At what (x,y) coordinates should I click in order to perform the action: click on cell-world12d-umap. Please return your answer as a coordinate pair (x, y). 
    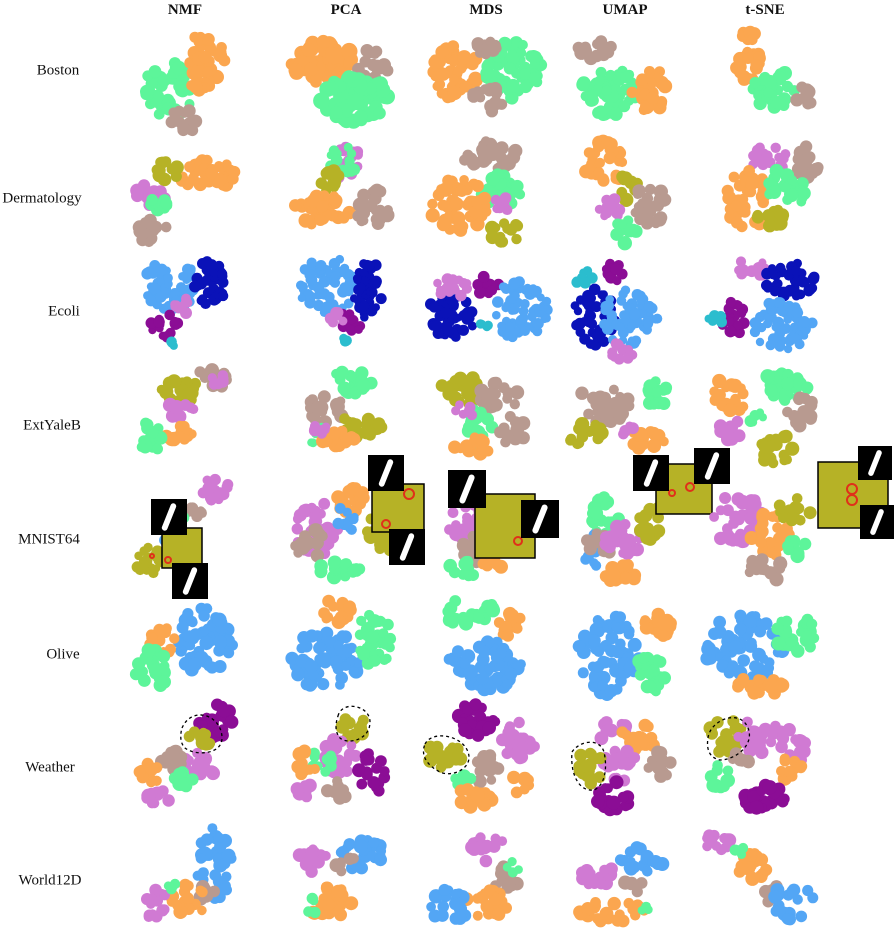
    Looking at the image, I should click on (621, 884).